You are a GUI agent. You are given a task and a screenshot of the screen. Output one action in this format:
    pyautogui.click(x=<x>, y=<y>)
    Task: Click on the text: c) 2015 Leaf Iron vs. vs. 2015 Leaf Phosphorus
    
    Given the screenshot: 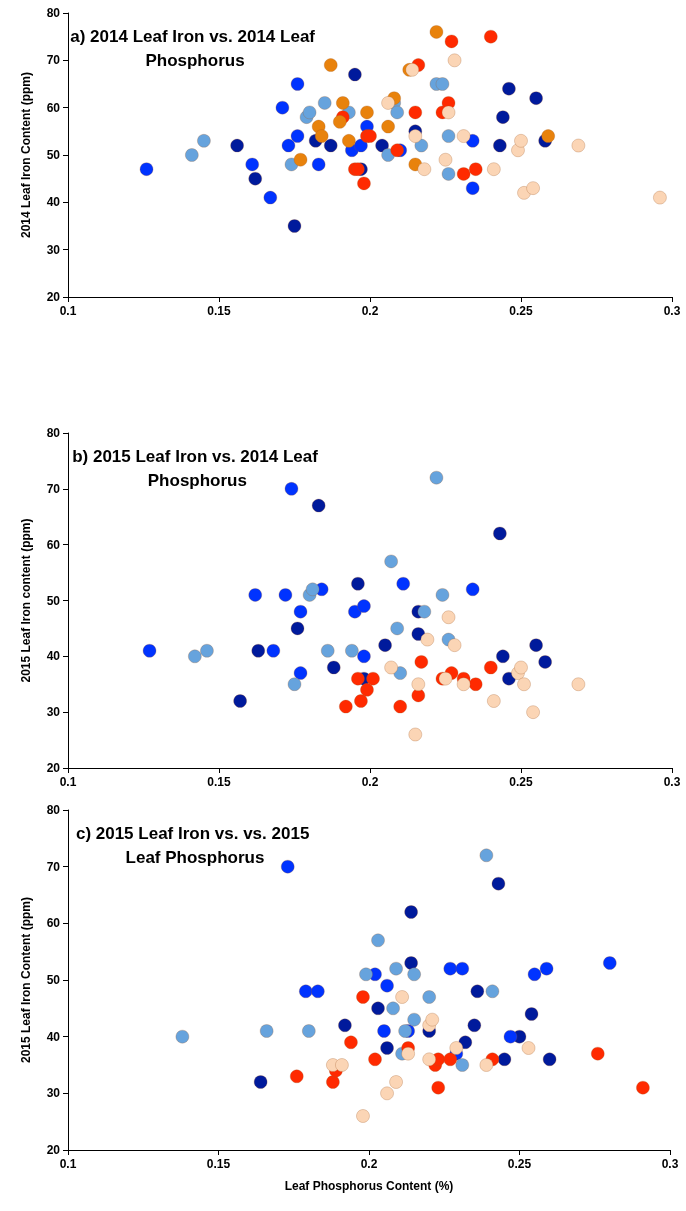 What is the action you would take?
    pyautogui.click(x=195, y=845)
    